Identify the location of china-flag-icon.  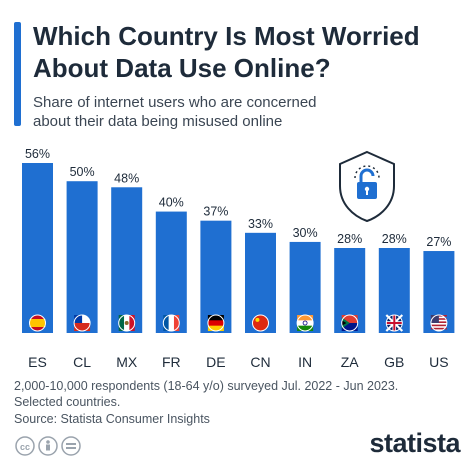
(260, 323).